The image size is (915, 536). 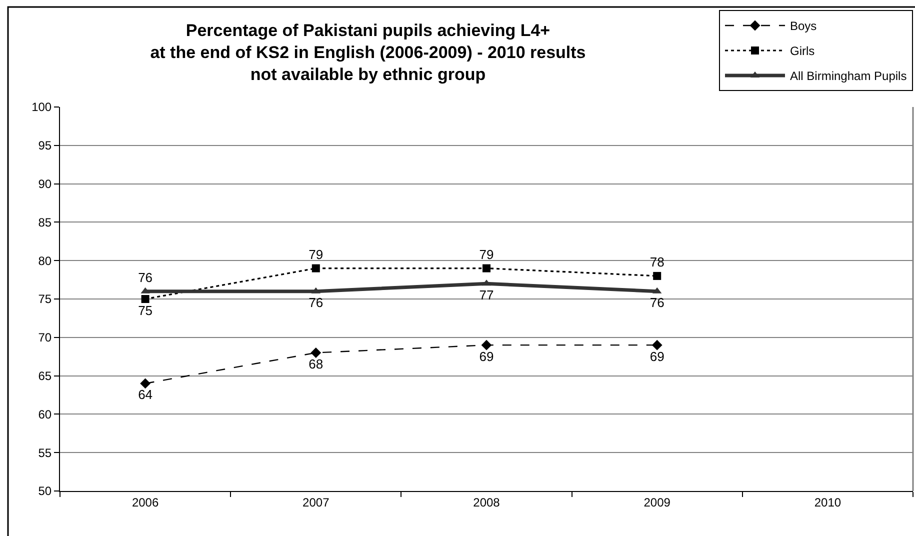 What do you see at coordinates (316, 502) in the screenshot?
I see `x-tick-label: 2007` at bounding box center [316, 502].